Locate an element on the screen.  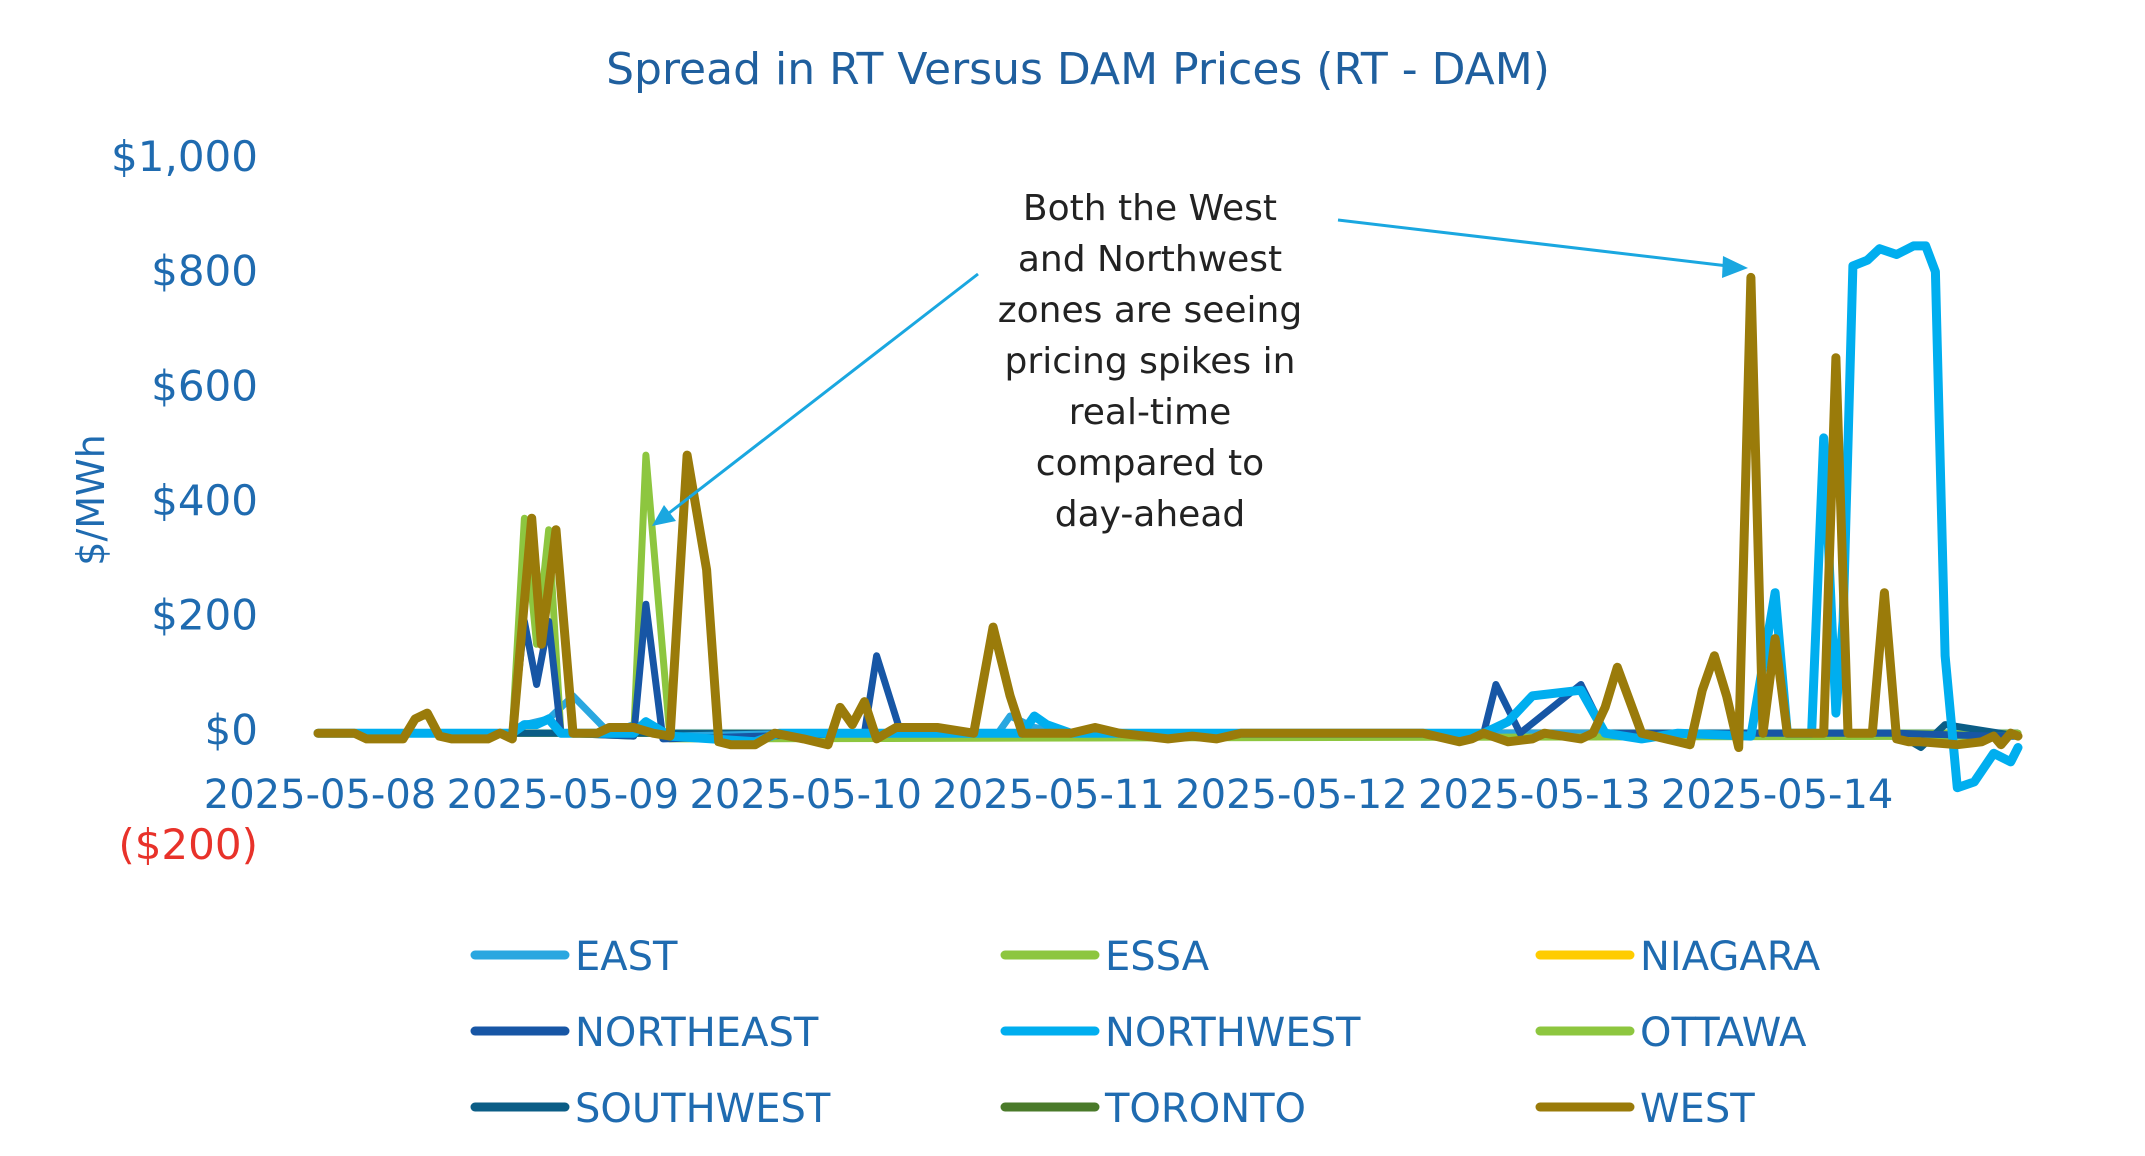
x-tick-label: 2025-05-14 is located at coordinates (1777, 795).